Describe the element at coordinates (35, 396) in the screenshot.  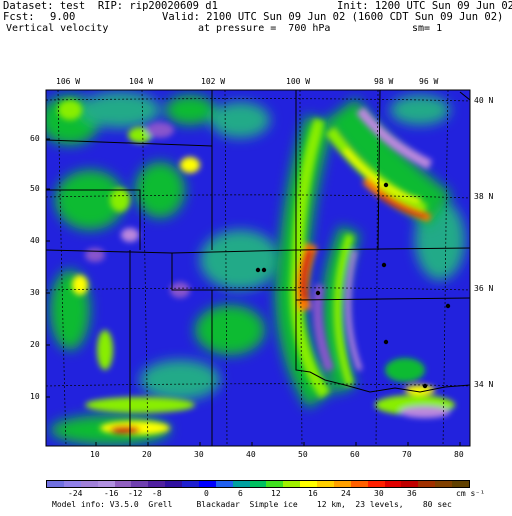
I see `y-tick-label: 10` at that location.